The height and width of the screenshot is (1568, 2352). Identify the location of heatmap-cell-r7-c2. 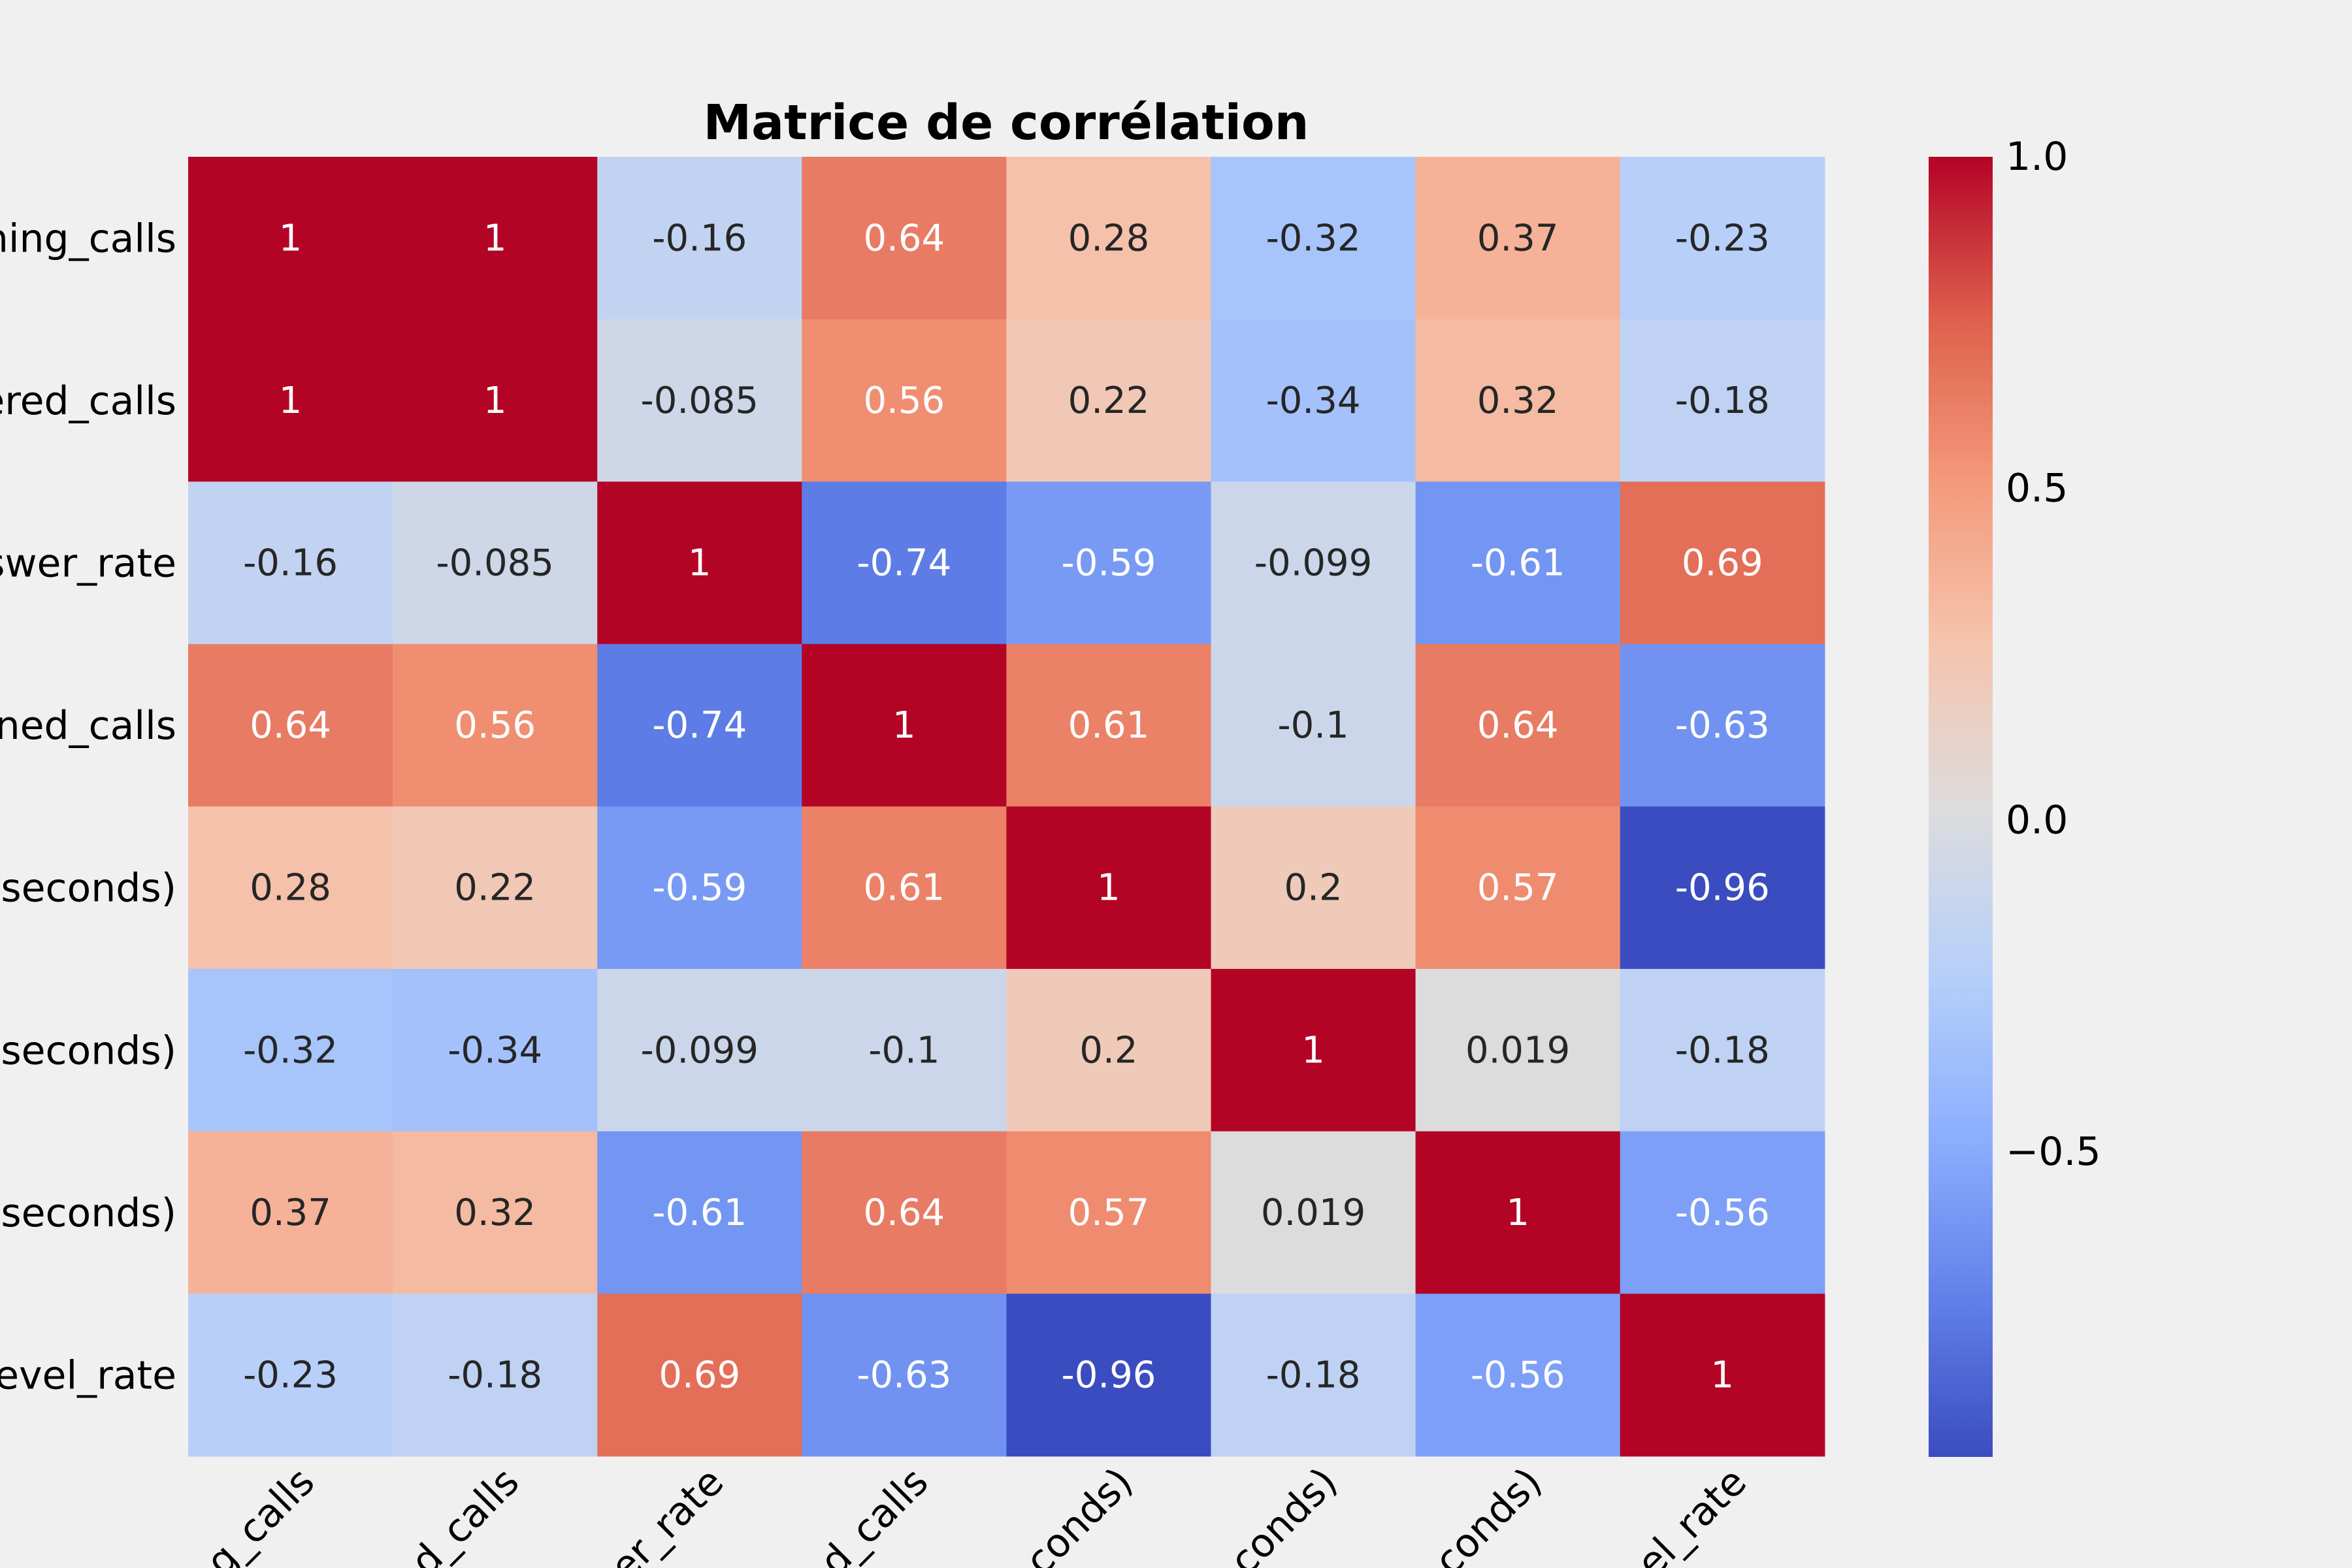
(699, 1375).